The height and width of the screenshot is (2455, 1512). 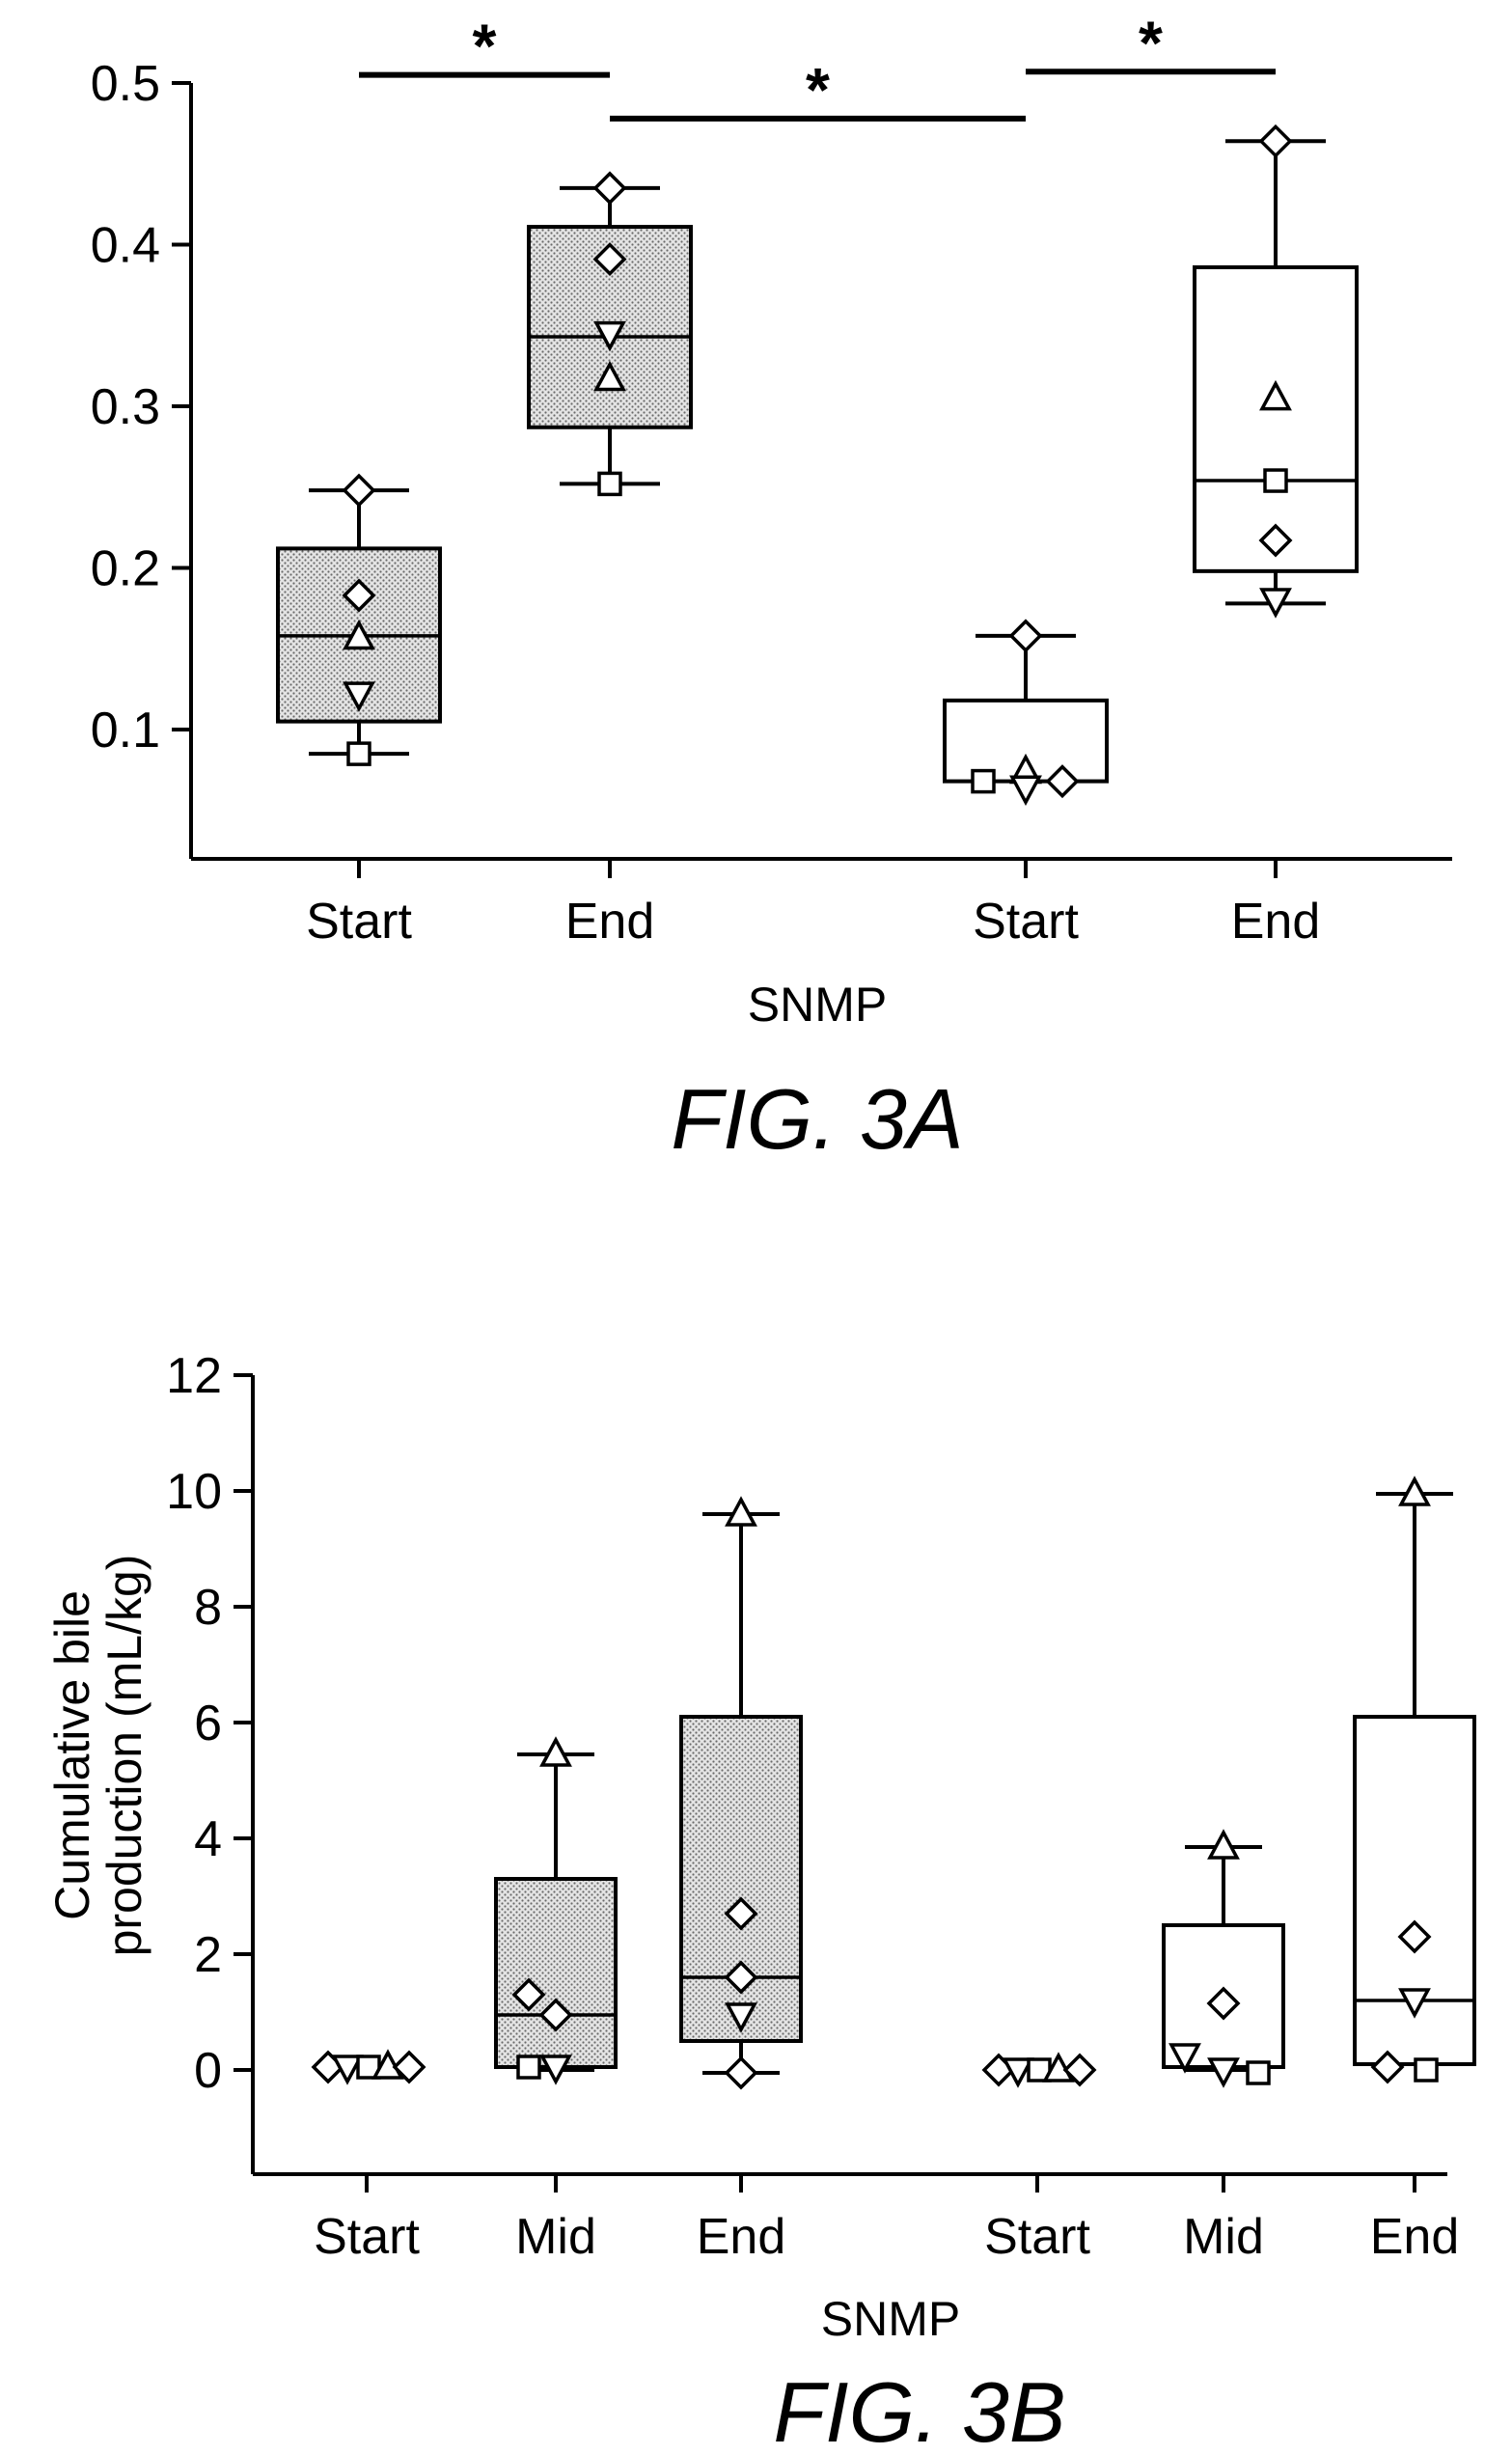 What do you see at coordinates (125, 246) in the screenshot?
I see `y-tick-label: 0.4` at bounding box center [125, 246].